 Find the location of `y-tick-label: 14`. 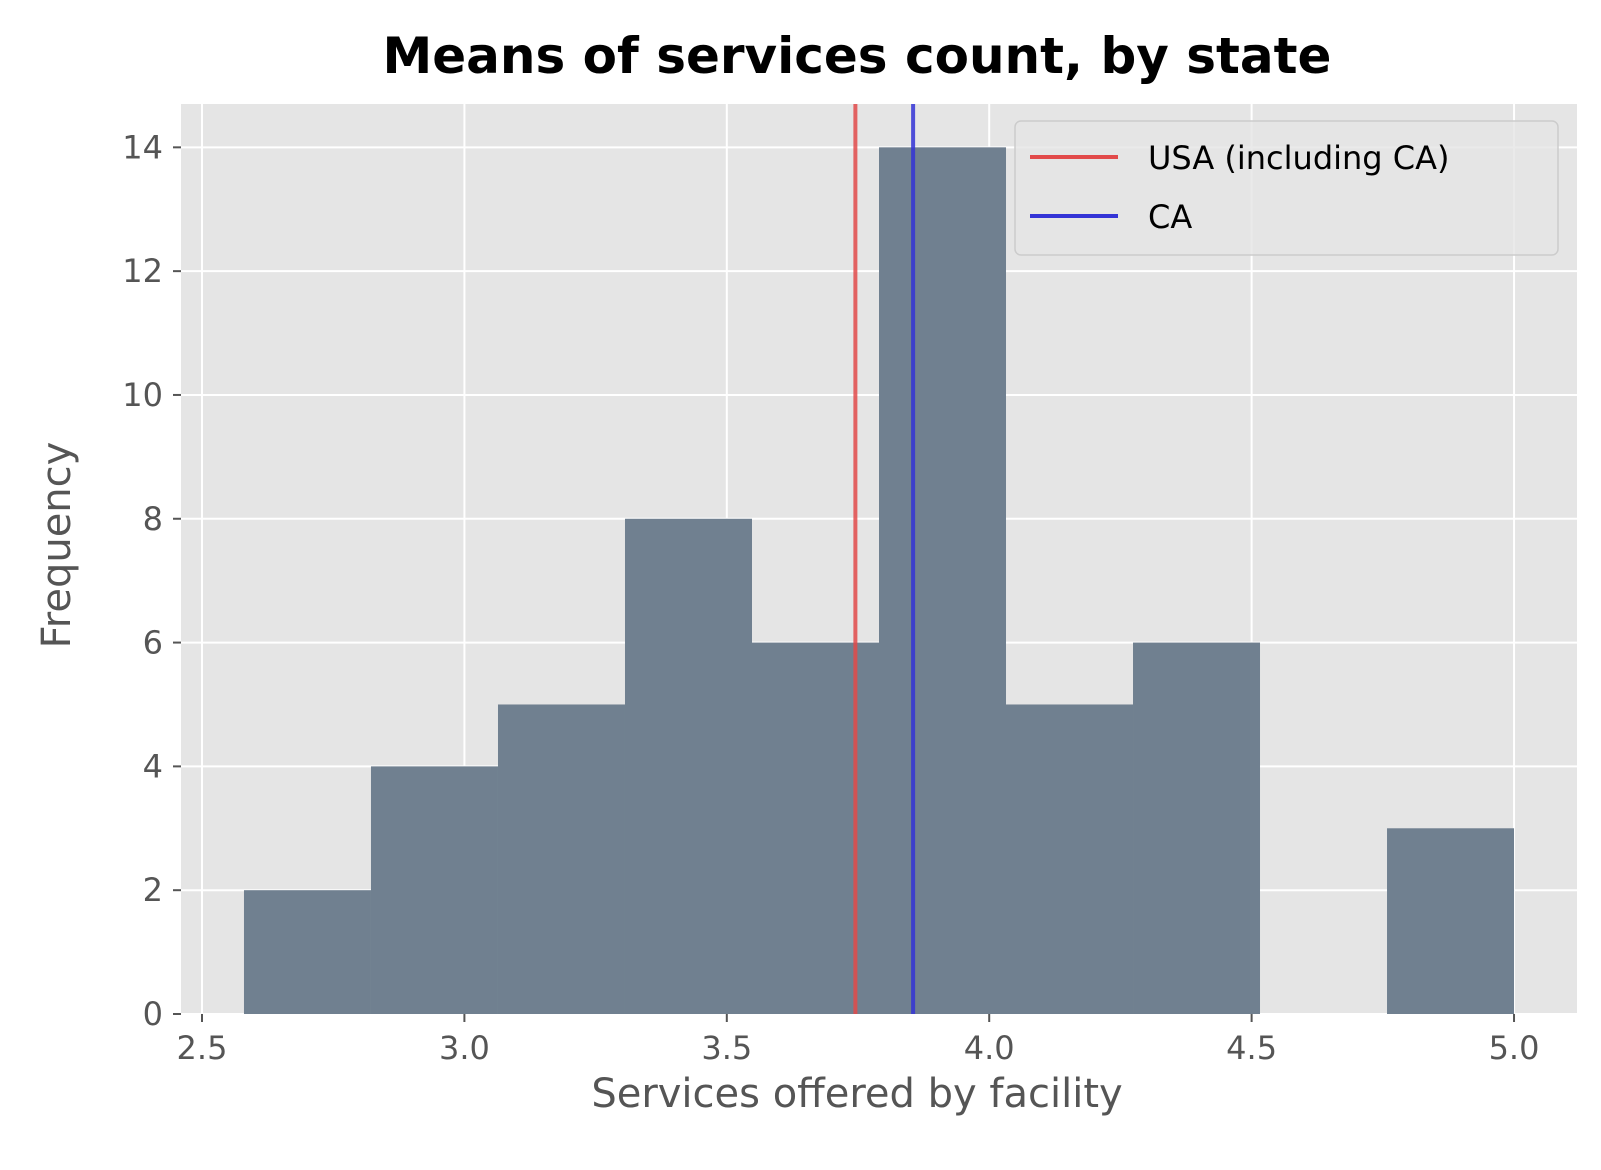

y-tick-label: 14 is located at coordinates (142, 147).